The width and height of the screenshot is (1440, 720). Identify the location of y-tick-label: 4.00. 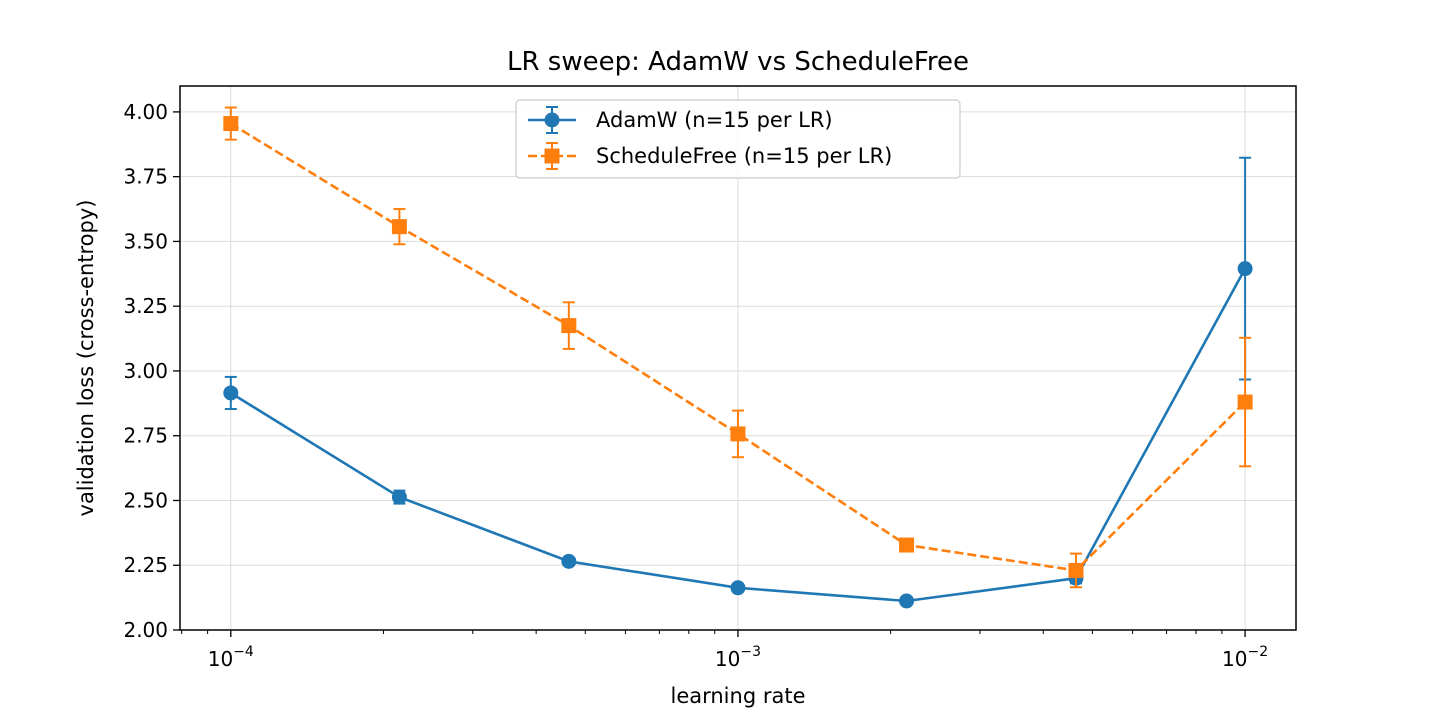
(145, 112).